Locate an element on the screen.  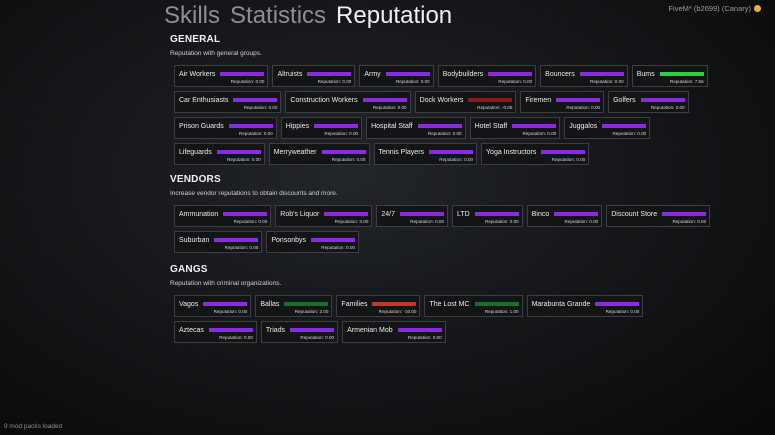
reputation-name: Discount Store is located at coordinates (634, 214).